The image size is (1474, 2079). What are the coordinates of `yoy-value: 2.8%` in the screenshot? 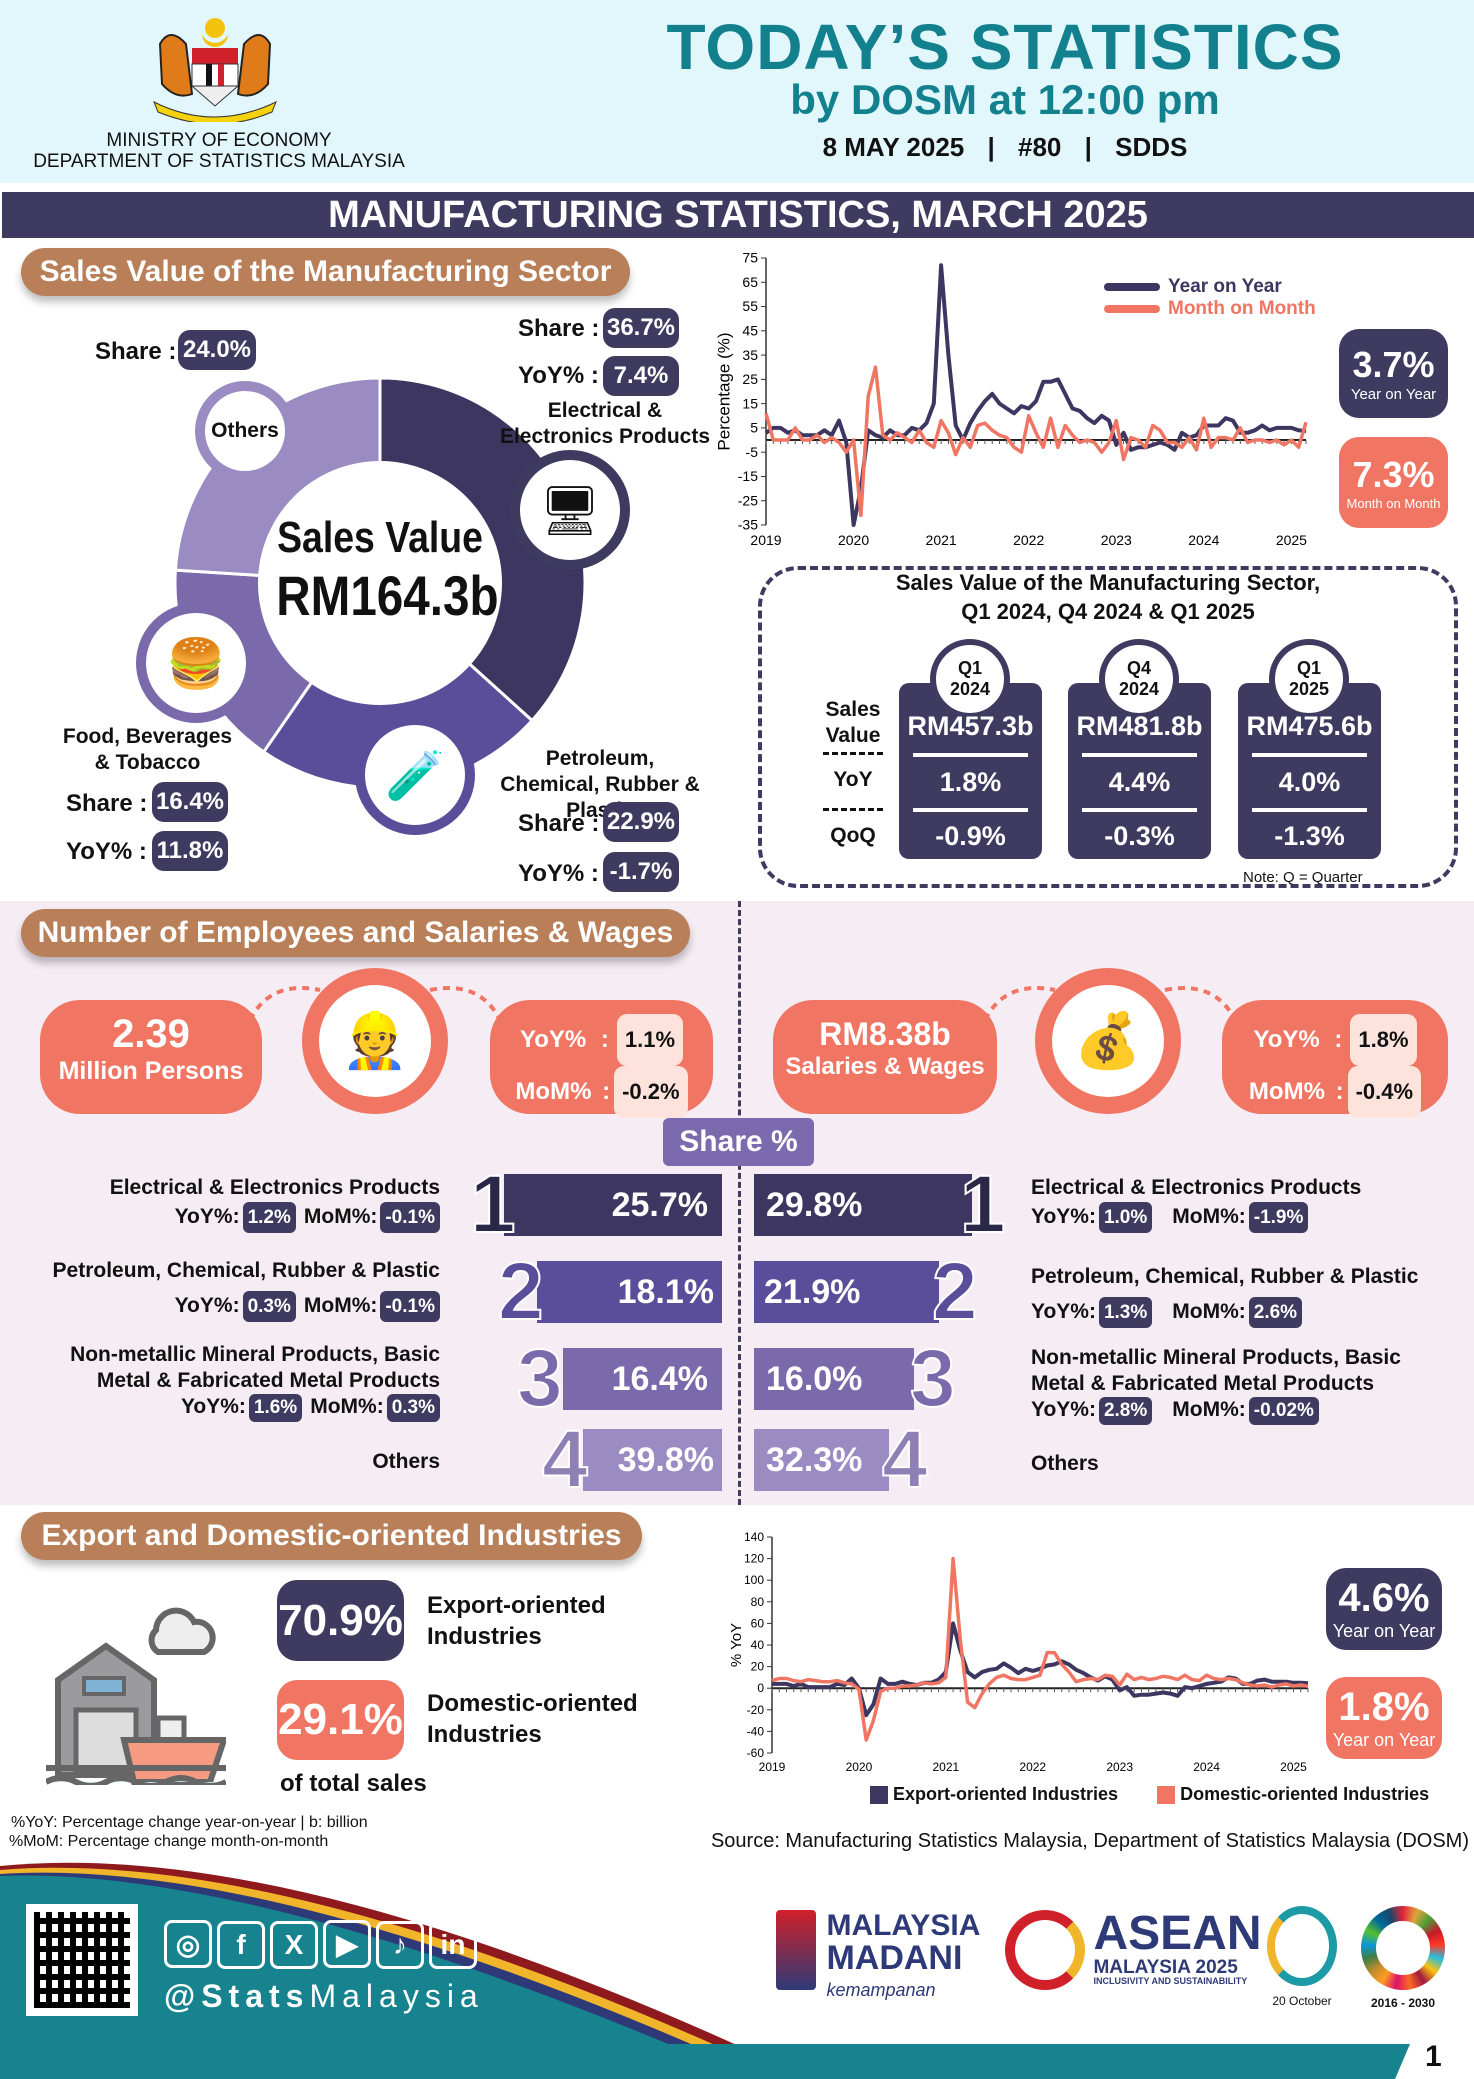 It's located at (1125, 1411).